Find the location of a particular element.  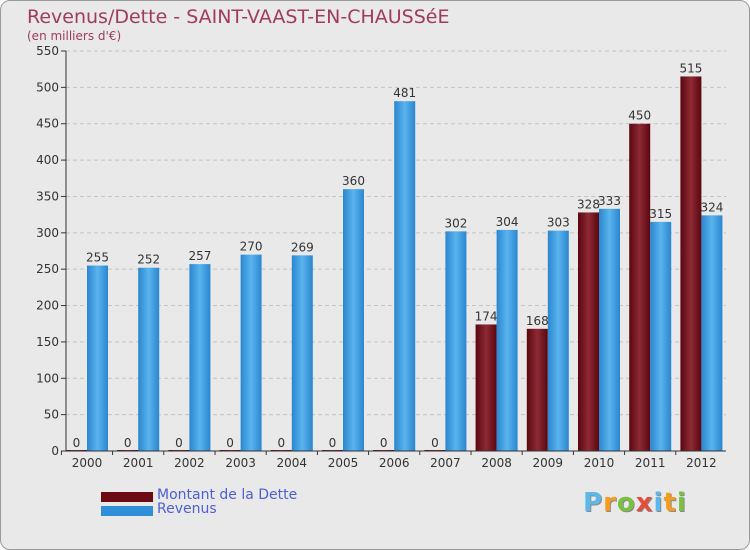

data-label-dette: 515 is located at coordinates (690, 68).